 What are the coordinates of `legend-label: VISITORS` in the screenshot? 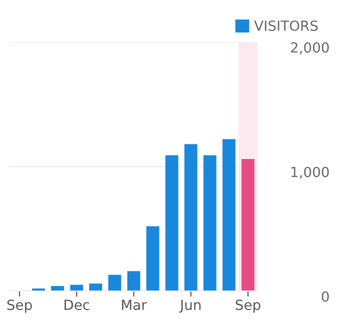 It's located at (286, 25).